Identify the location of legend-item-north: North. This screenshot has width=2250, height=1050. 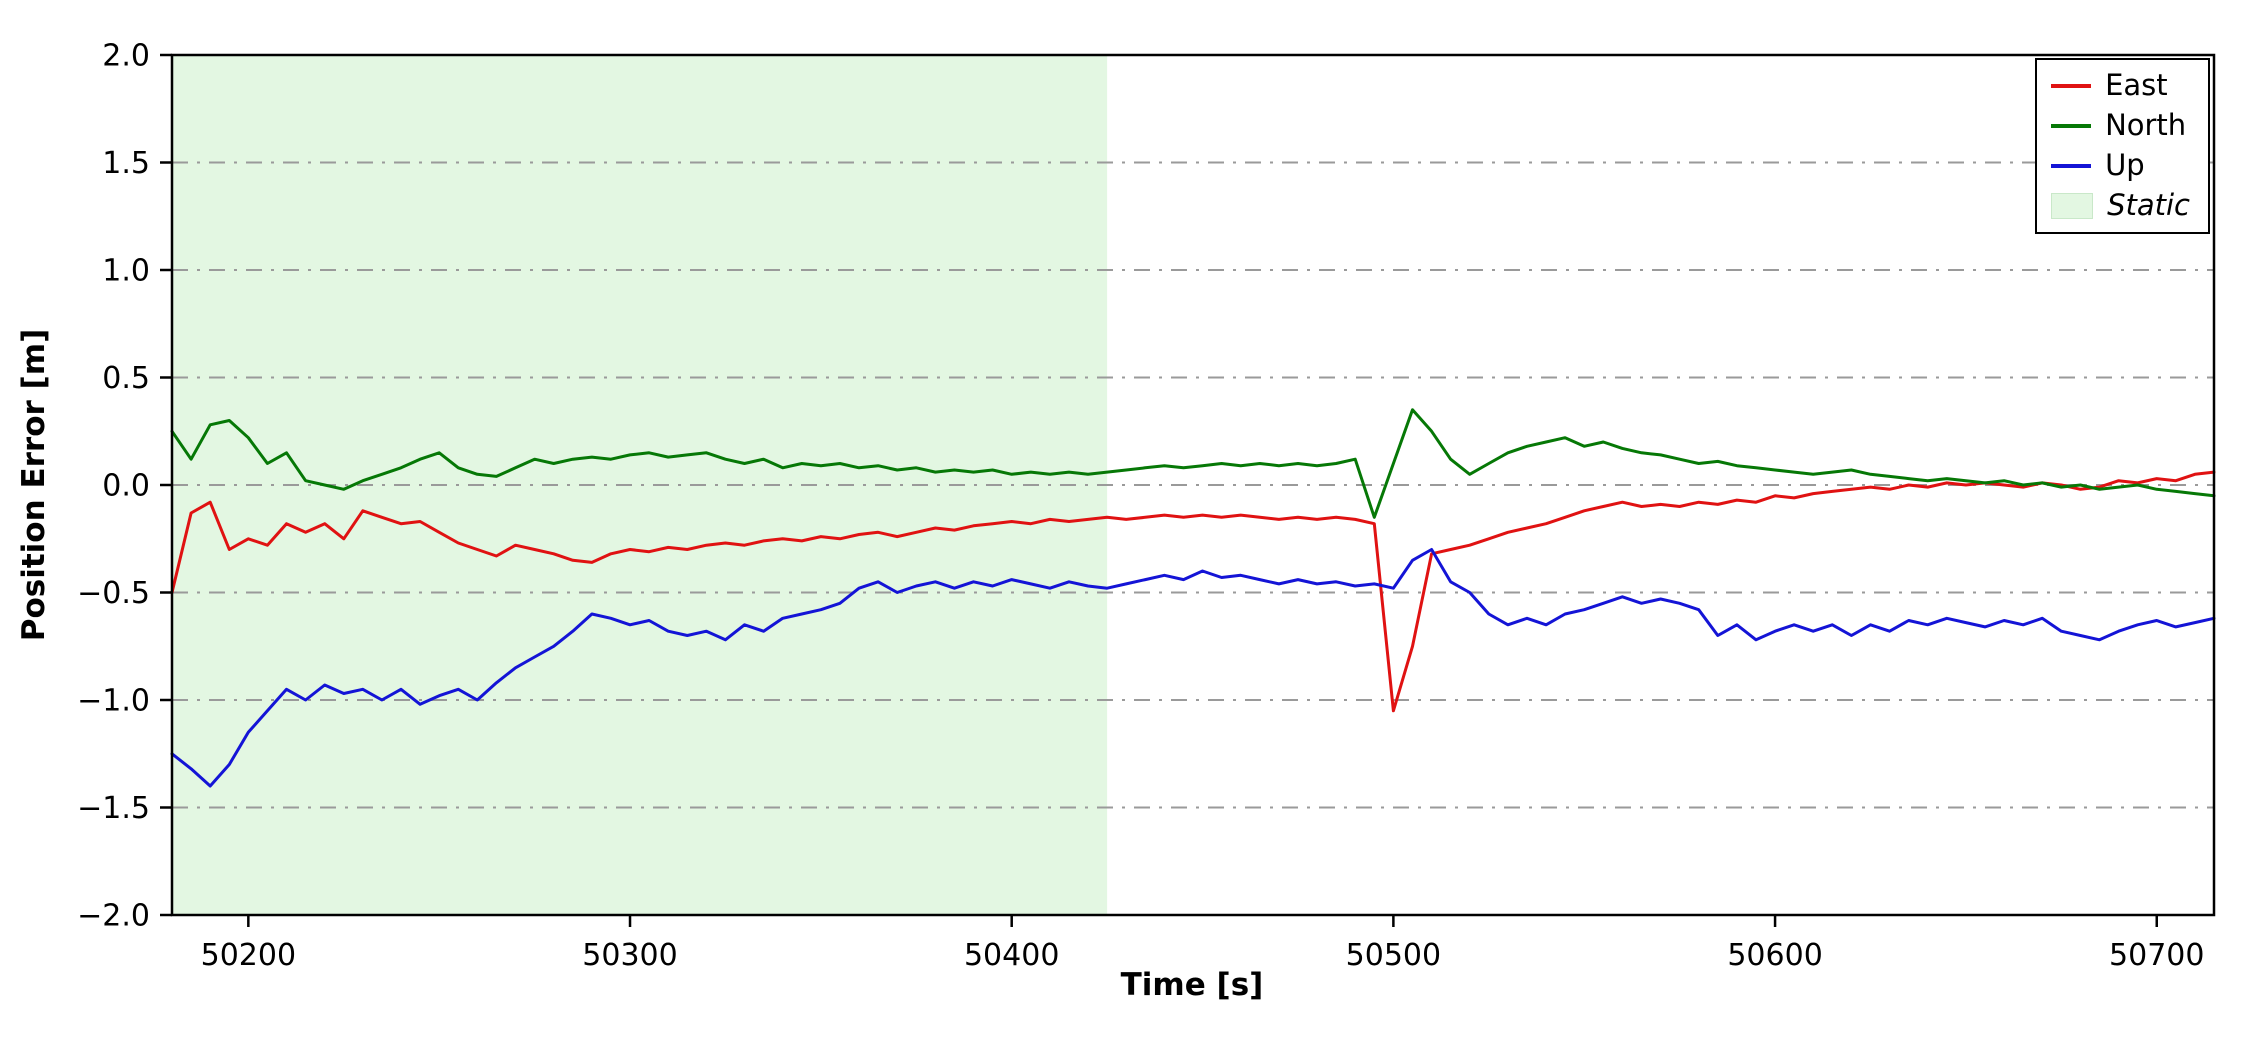
(2120, 124).